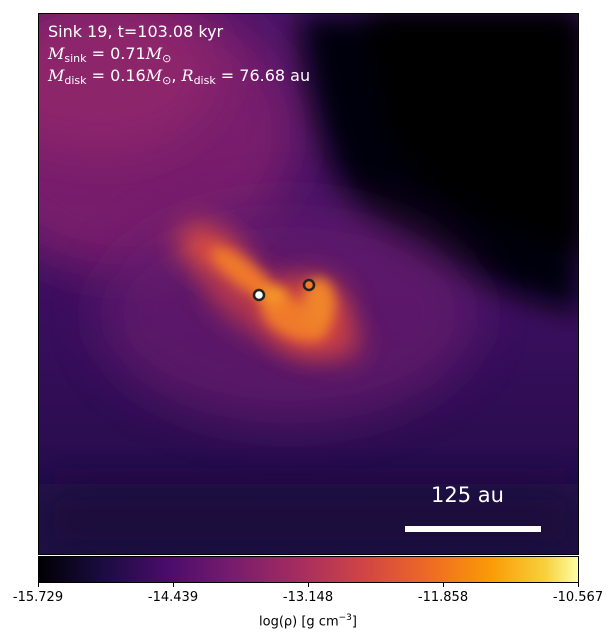  What do you see at coordinates (473, 529) in the screenshot?
I see `scalebar-line` at bounding box center [473, 529].